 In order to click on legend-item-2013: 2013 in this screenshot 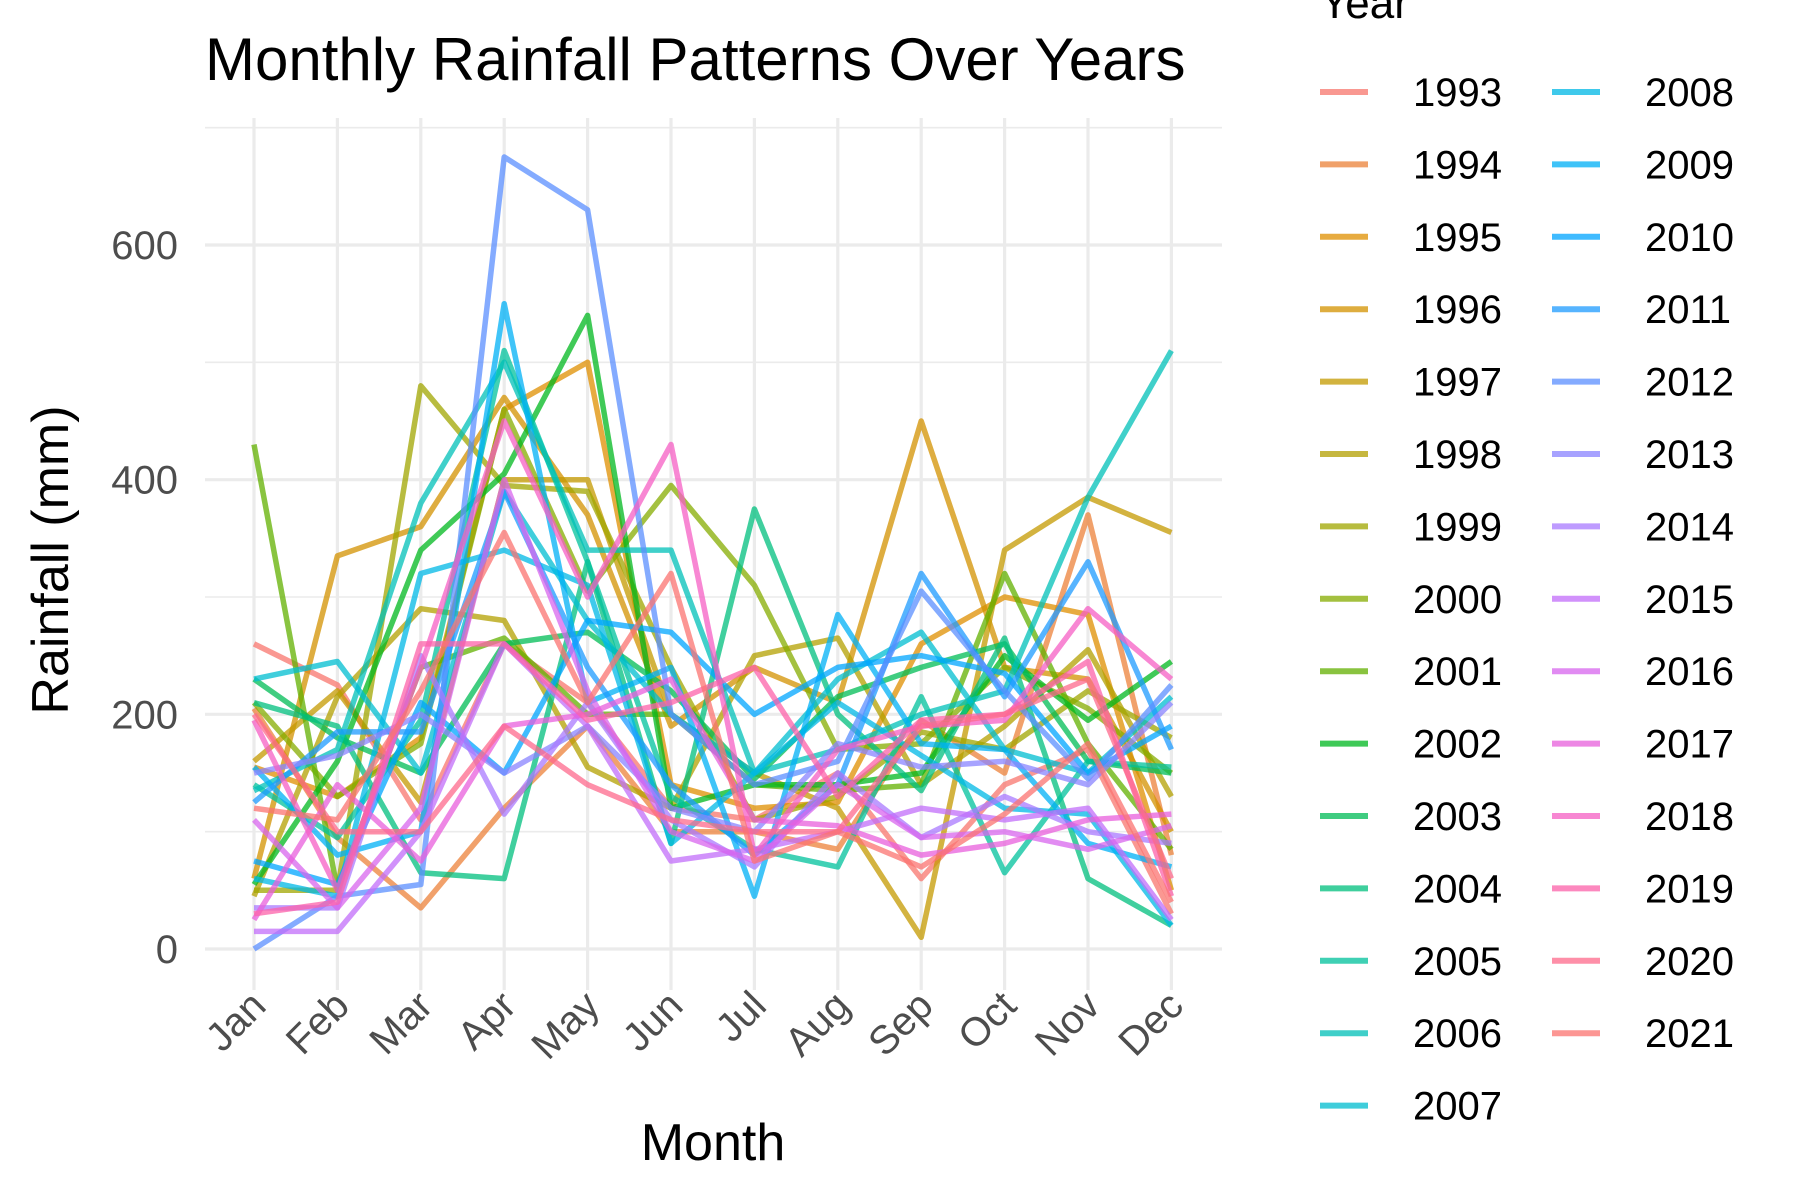, I will do `click(1643, 455)`.